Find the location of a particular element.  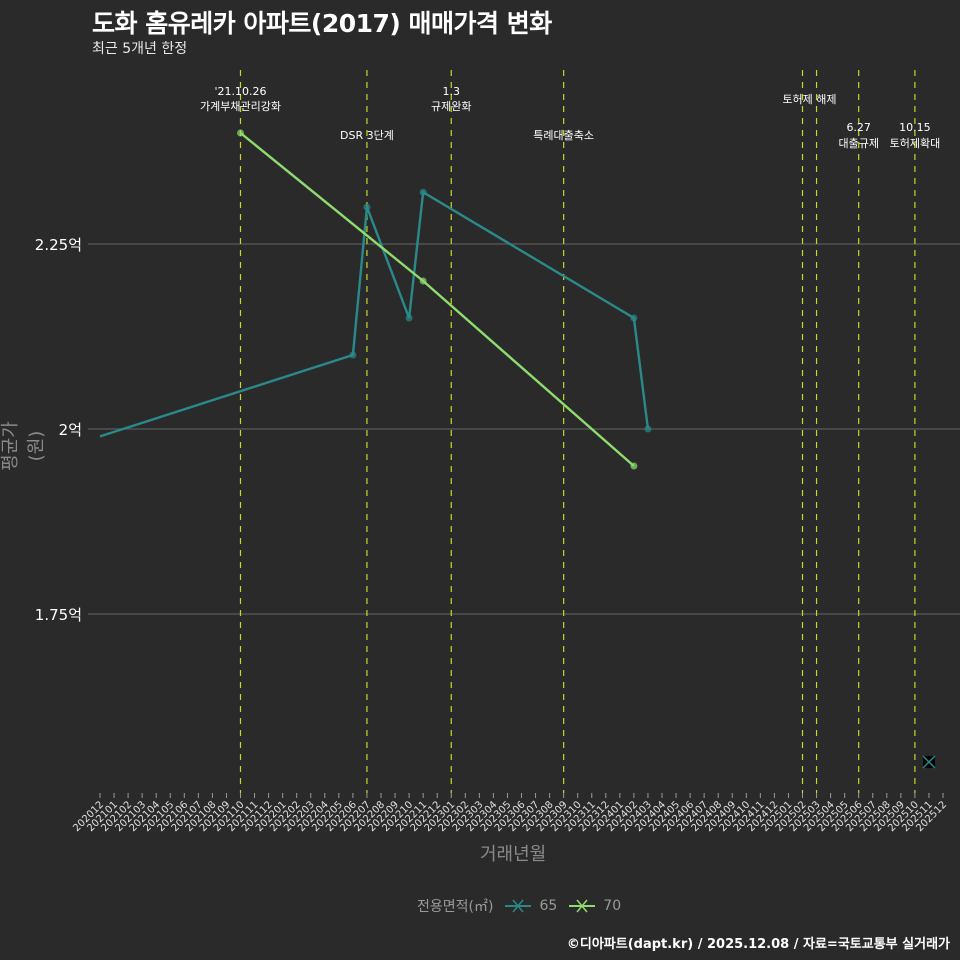

event-label: 특례대출축소 is located at coordinates (563, 135).